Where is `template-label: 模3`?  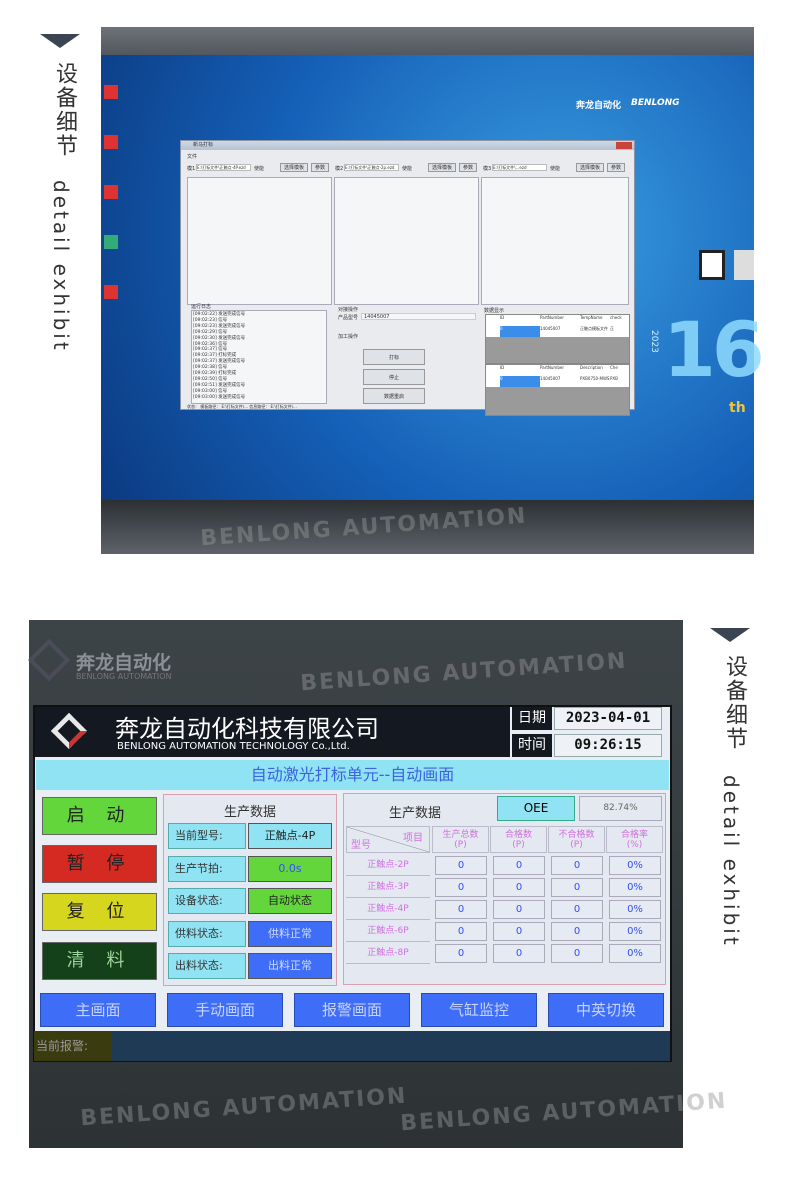
template-label: 模3 is located at coordinates (487, 169).